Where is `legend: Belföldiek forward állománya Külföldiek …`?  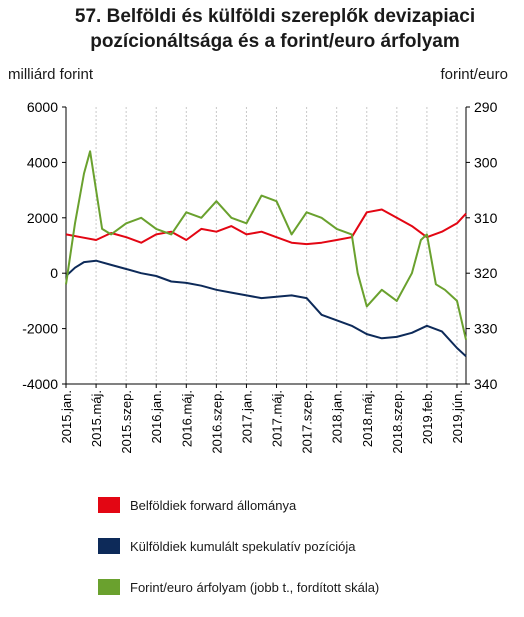 legend: Belföldiek forward állománya Külföldiek … is located at coordinates (238, 555).